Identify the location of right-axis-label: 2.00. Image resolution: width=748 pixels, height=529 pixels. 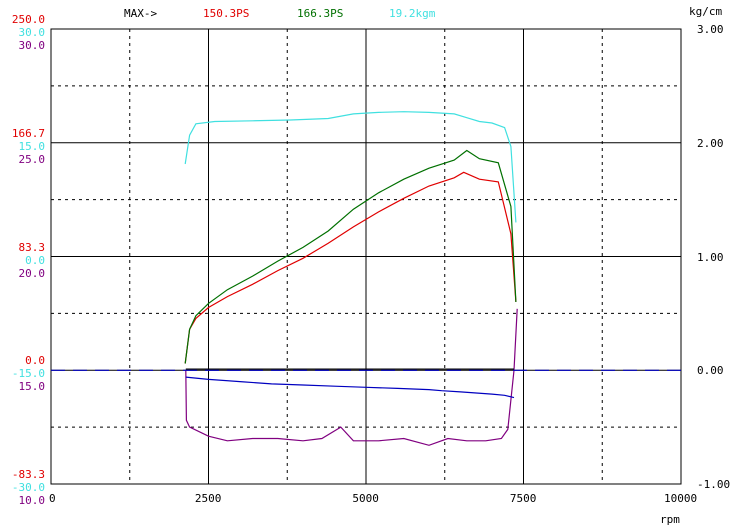
(710, 143).